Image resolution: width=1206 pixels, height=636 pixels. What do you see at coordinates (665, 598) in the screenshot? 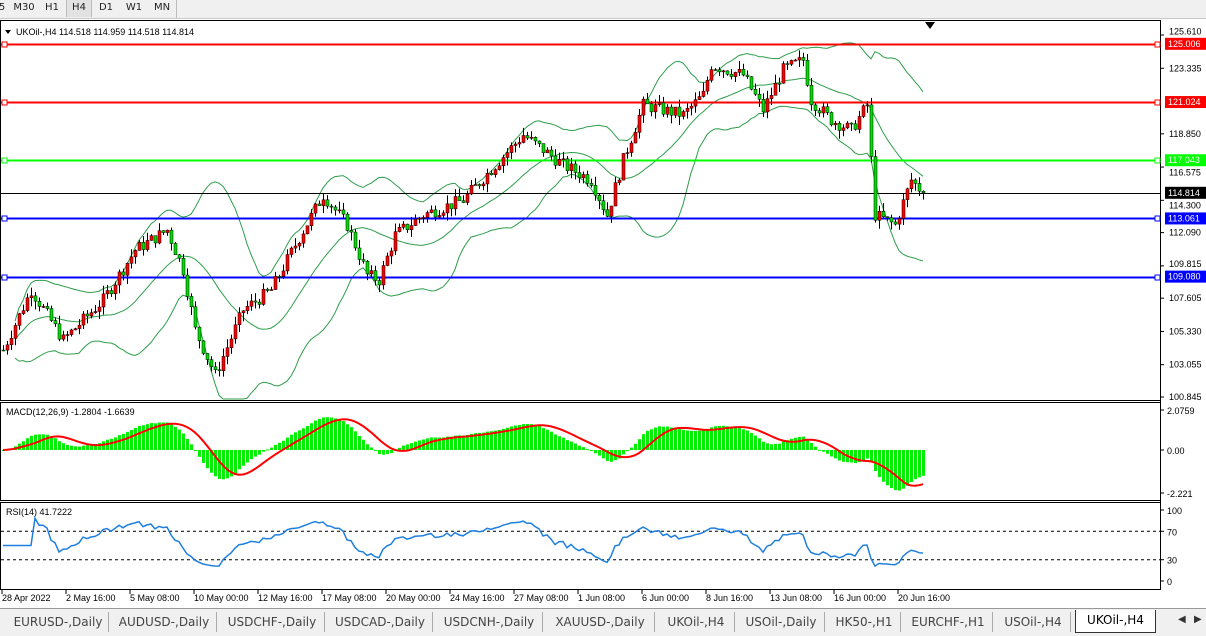
I see `time-tick-label: 6 Jun 00:00` at bounding box center [665, 598].